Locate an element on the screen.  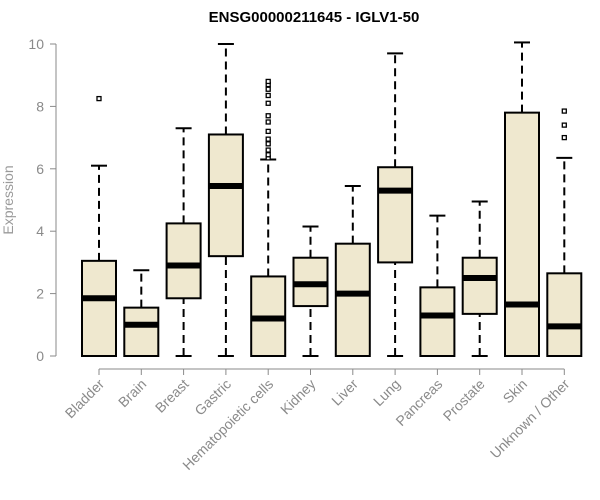
x-tick-label: Unknown / Other is located at coordinates (530, 419).